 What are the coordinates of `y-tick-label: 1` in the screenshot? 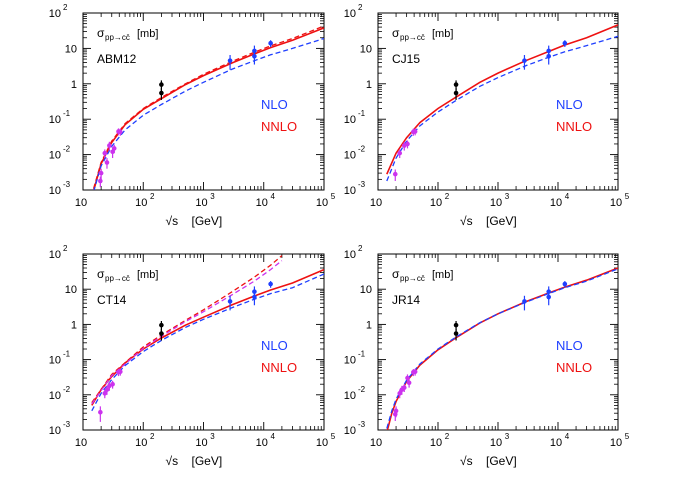 It's located at (74, 325).